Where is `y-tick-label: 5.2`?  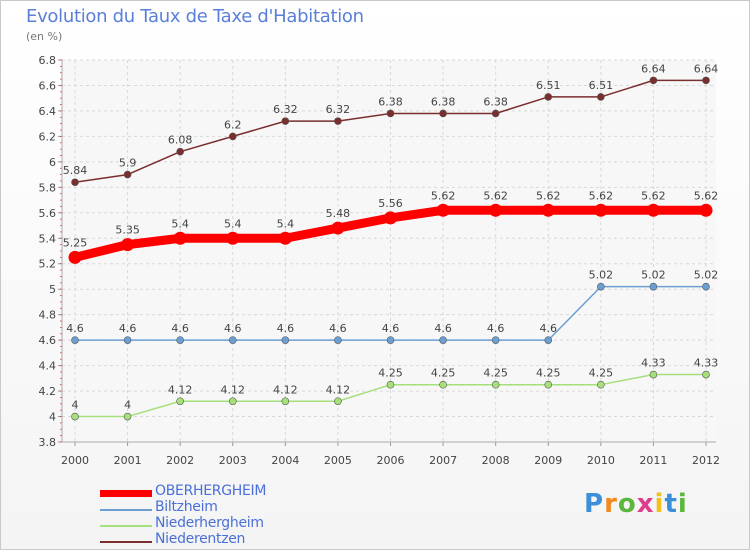 y-tick-label: 5.2 is located at coordinates (48, 264).